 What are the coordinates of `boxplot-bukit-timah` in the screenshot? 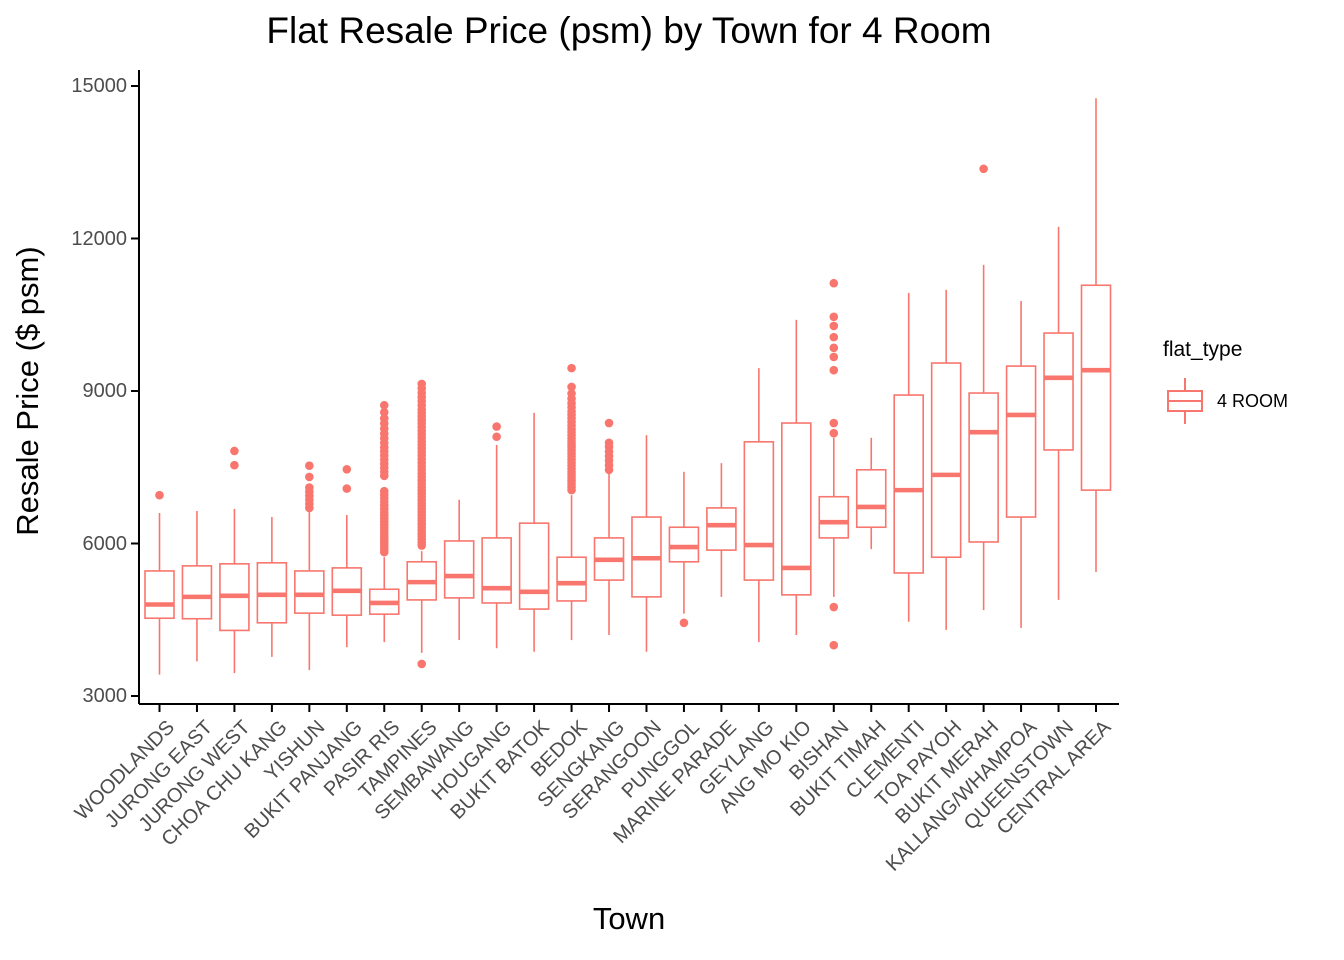 It's located at (871, 493).